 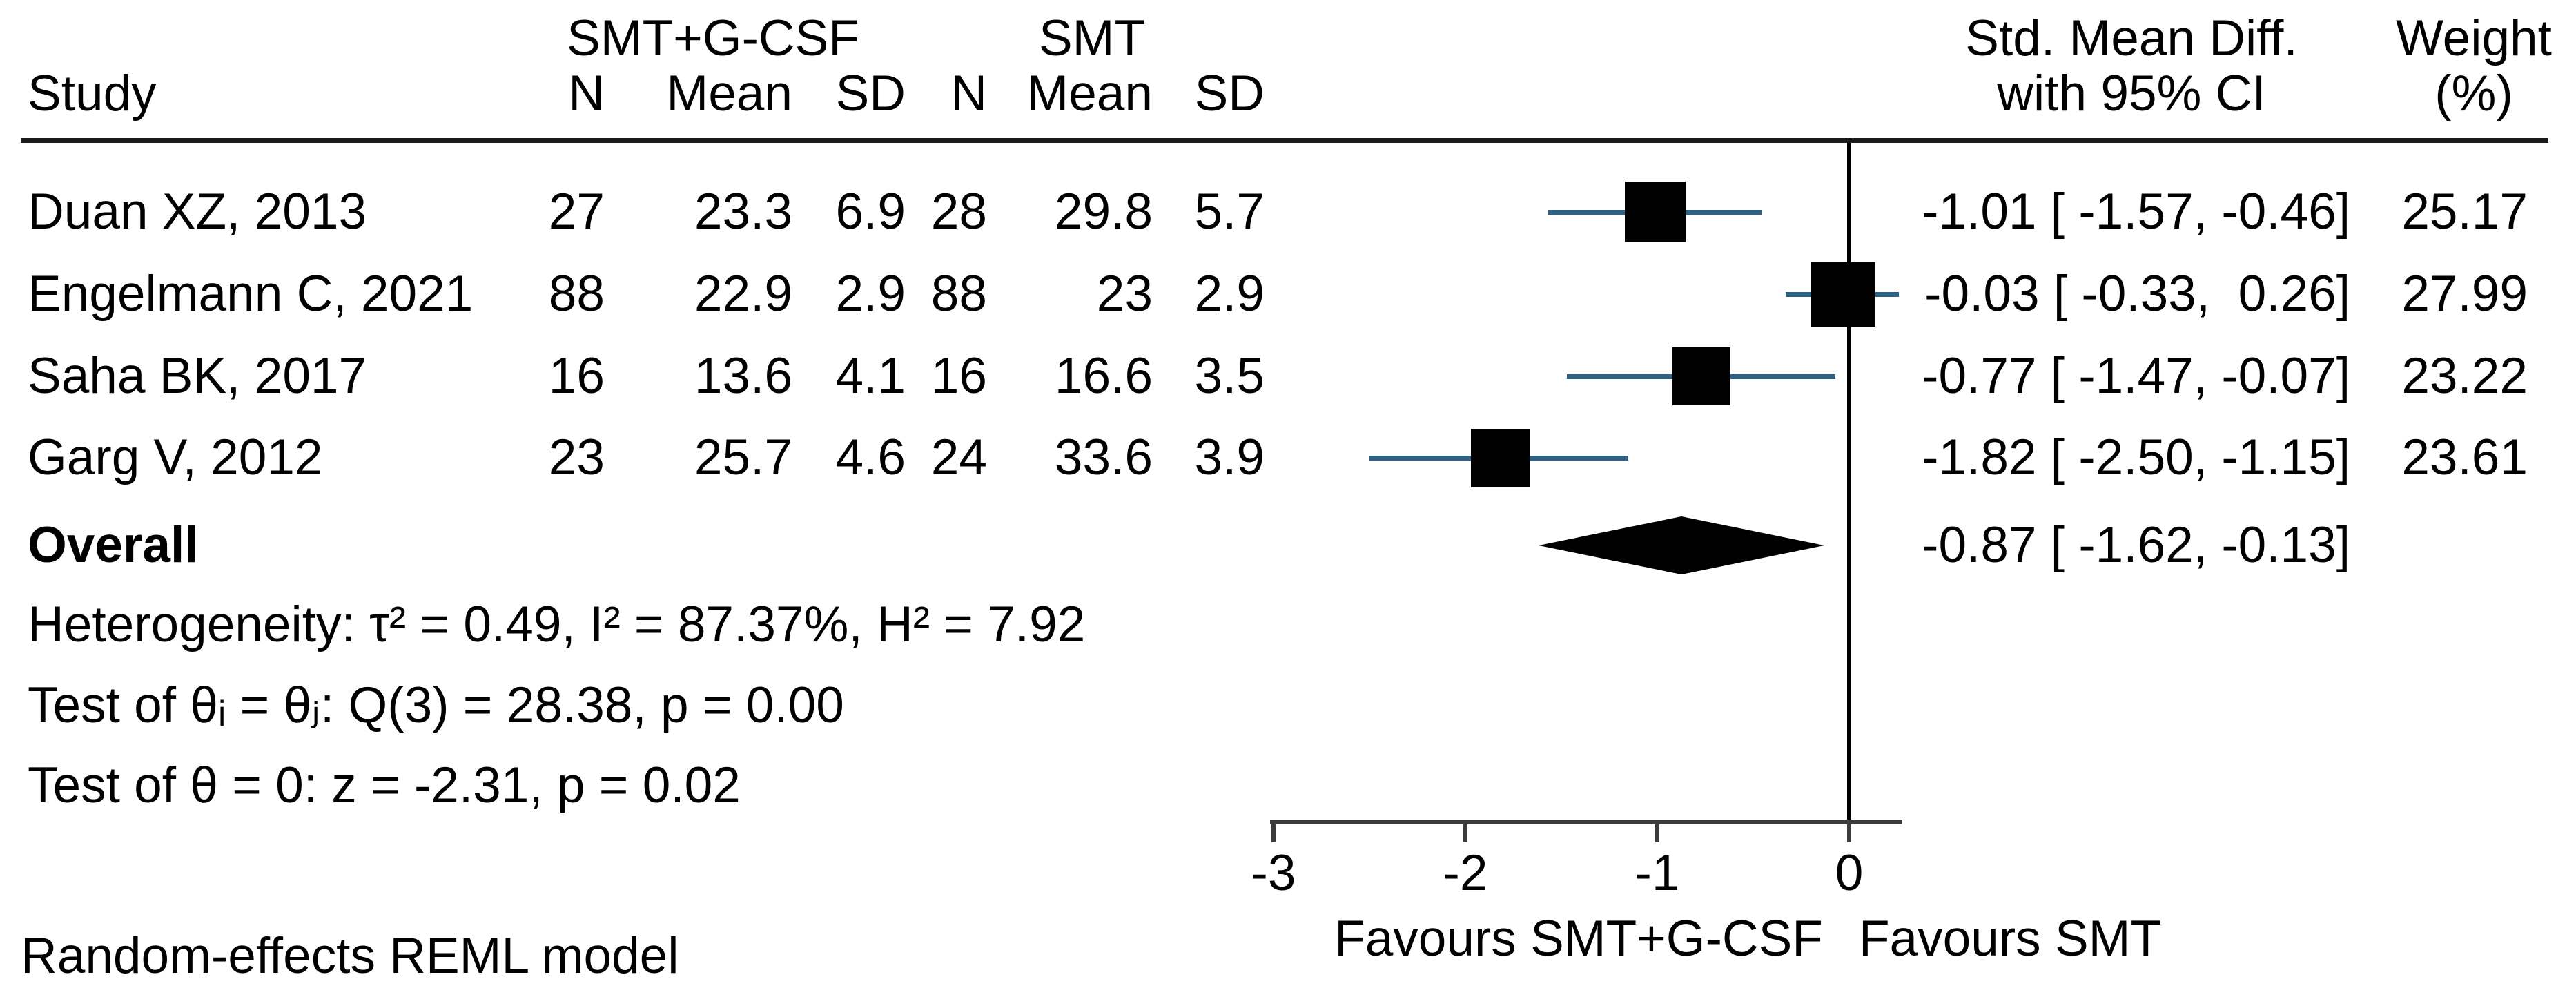 I want to click on n1-column-header: N, so click(x=586, y=94).